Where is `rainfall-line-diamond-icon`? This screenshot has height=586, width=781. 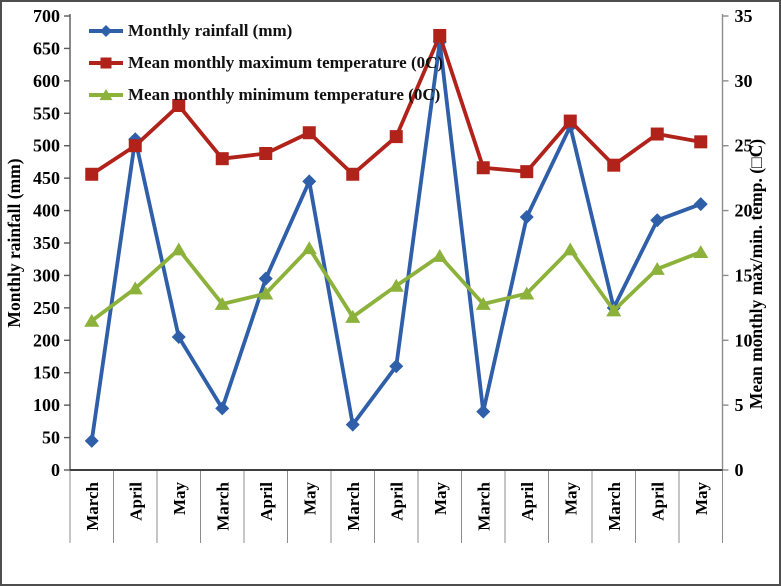
rainfall-line-diamond-icon is located at coordinates (106, 31).